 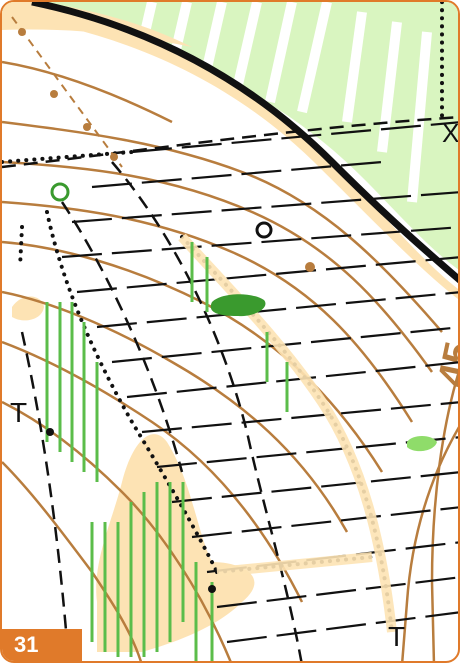 I want to click on tree-marker-left: T, so click(x=18, y=412).